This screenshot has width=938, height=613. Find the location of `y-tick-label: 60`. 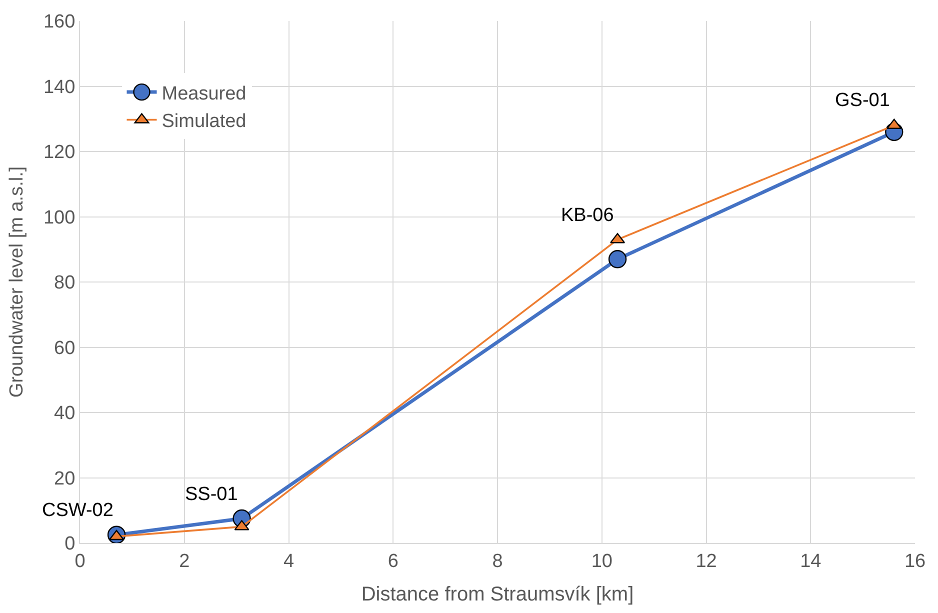

y-tick-label: 60 is located at coordinates (65, 348).